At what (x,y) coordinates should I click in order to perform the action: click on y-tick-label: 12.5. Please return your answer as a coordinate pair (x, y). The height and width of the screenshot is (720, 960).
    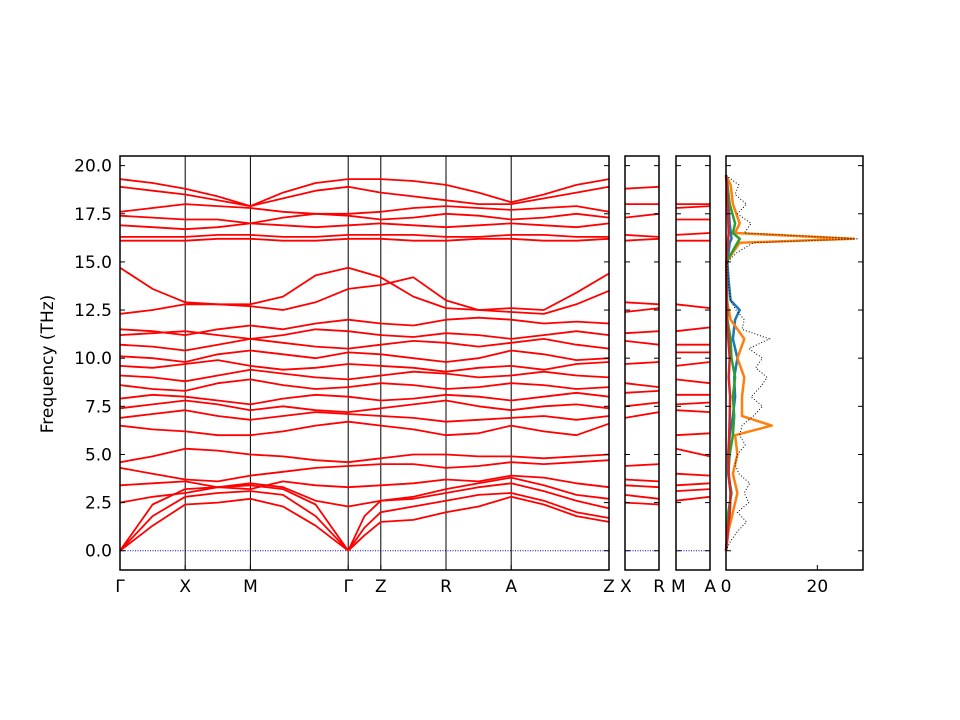
    Looking at the image, I should click on (93, 311).